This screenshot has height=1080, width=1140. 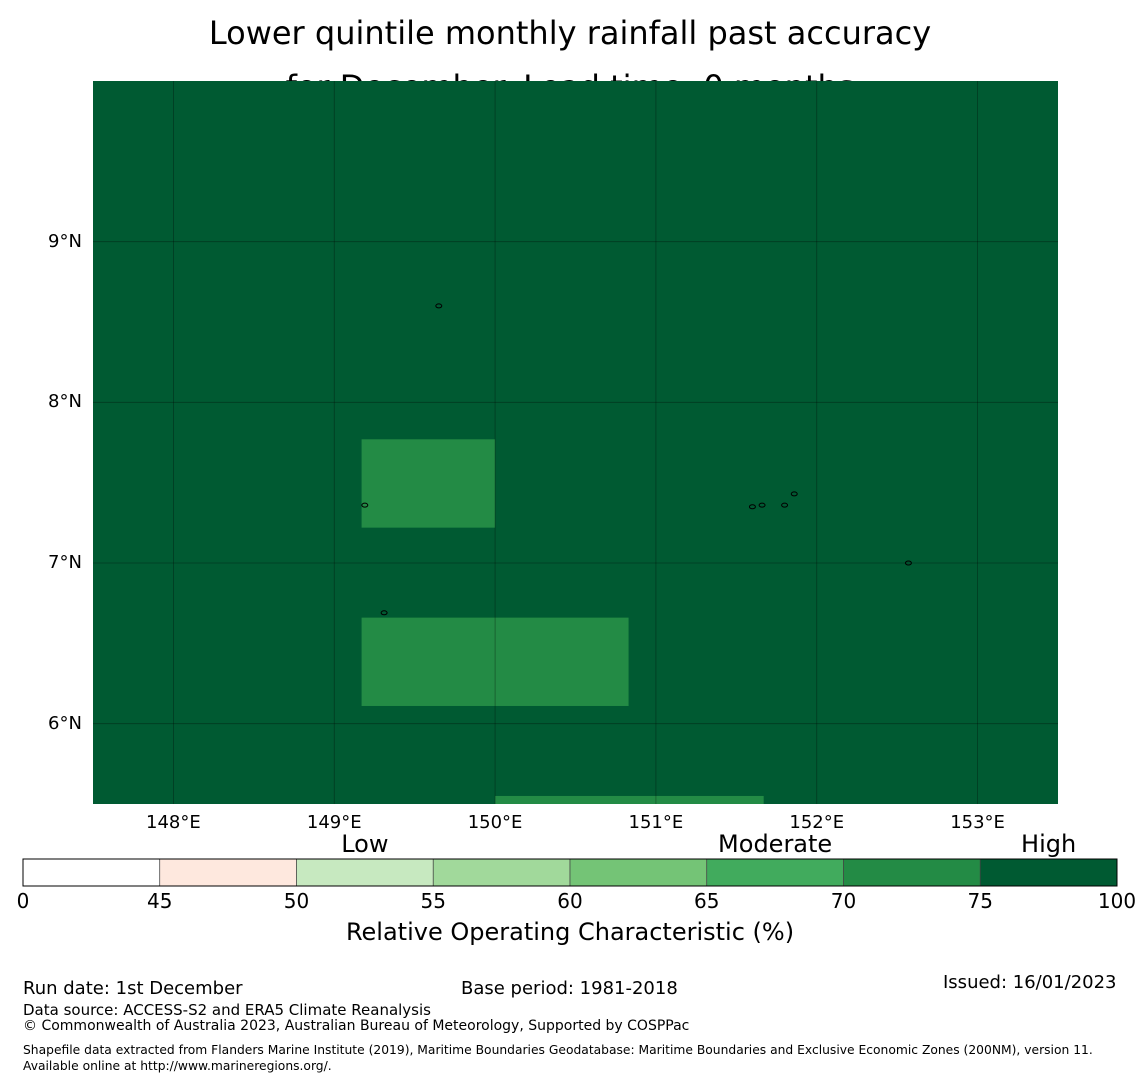 What do you see at coordinates (1117, 901) in the screenshot?
I see `colorbar-tick-label: 100` at bounding box center [1117, 901].